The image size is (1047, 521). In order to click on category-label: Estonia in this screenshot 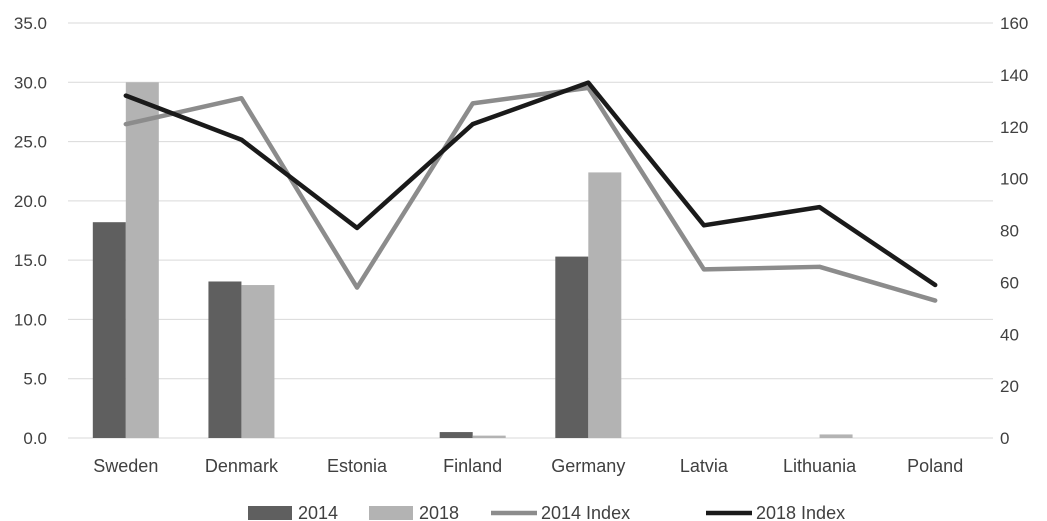, I will do `click(357, 466)`.